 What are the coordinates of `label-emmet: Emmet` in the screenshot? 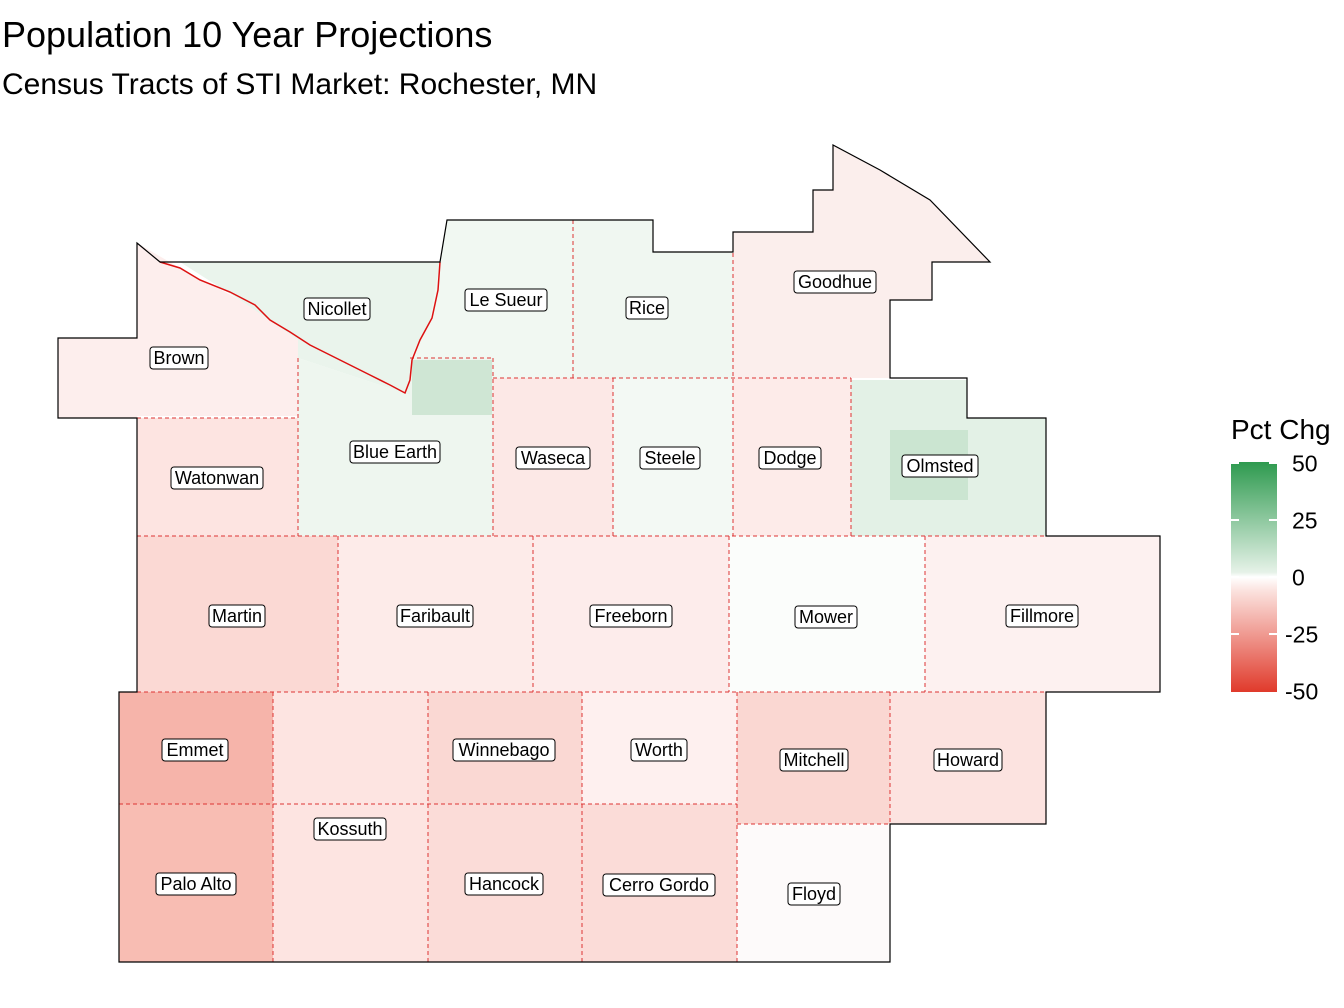 It's located at (195, 750).